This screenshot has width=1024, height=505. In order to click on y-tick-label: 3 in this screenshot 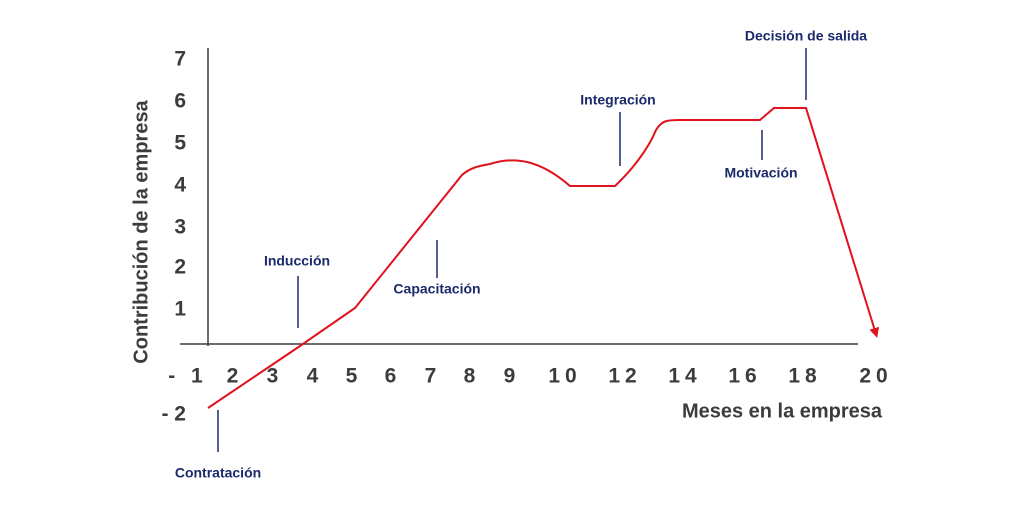, I will do `click(180, 227)`.